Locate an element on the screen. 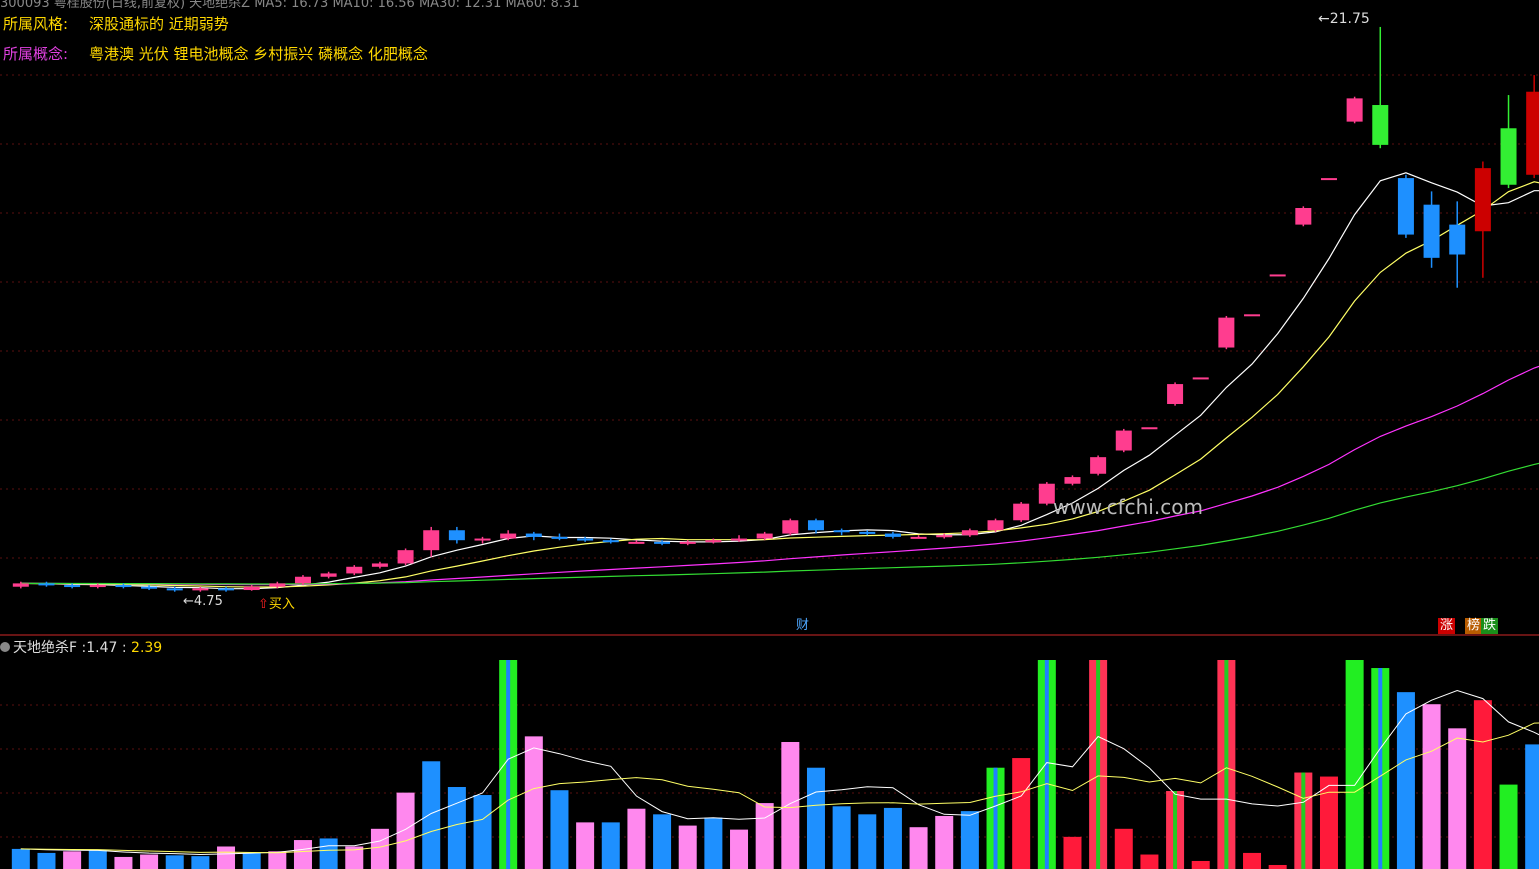  indicator-value-1: 1.47 is located at coordinates (102, 648).